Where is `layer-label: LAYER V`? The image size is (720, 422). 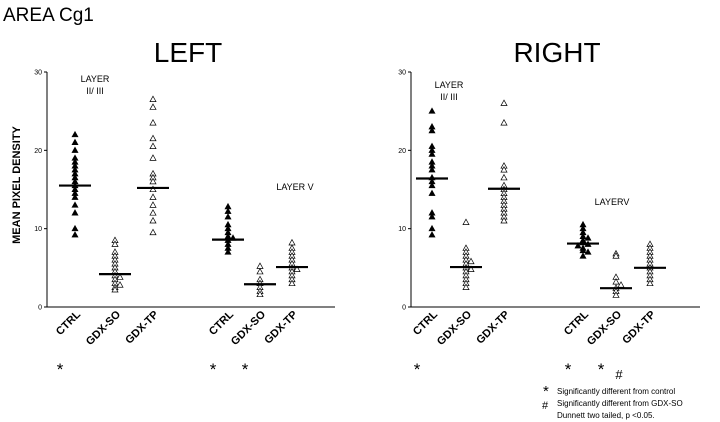
layer-label: LAYER V is located at coordinates (294, 187).